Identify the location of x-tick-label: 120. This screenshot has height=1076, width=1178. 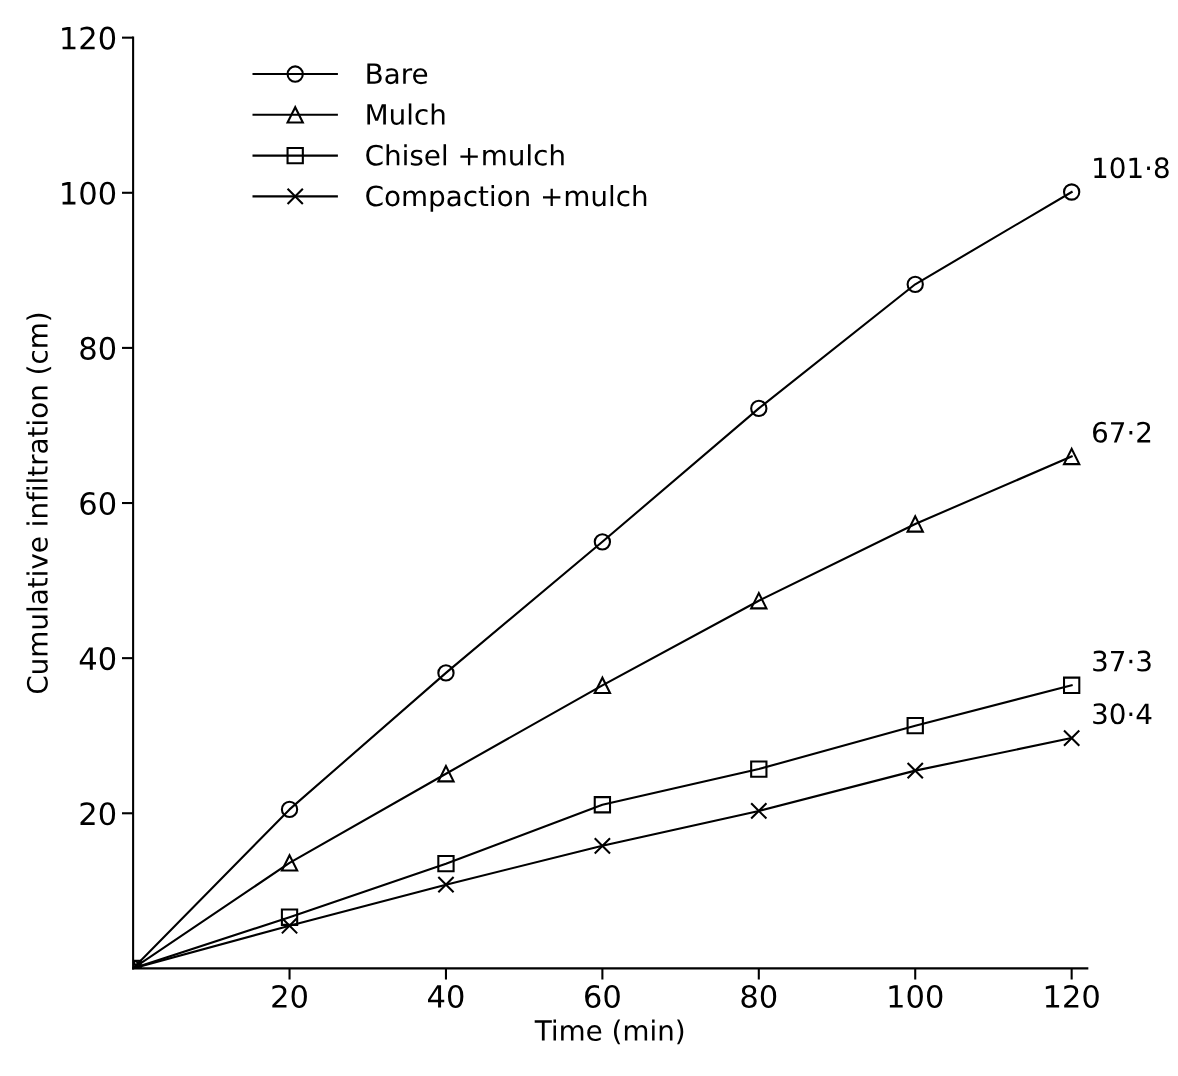
(1072, 996).